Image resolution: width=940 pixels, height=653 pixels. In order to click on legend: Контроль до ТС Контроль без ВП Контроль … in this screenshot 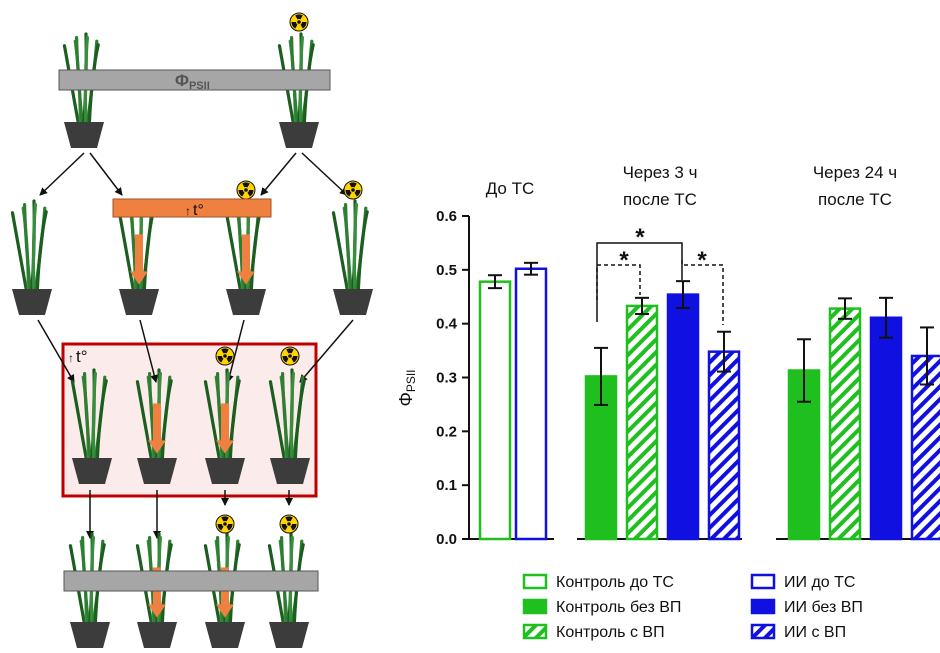, I will do `click(692, 607)`.